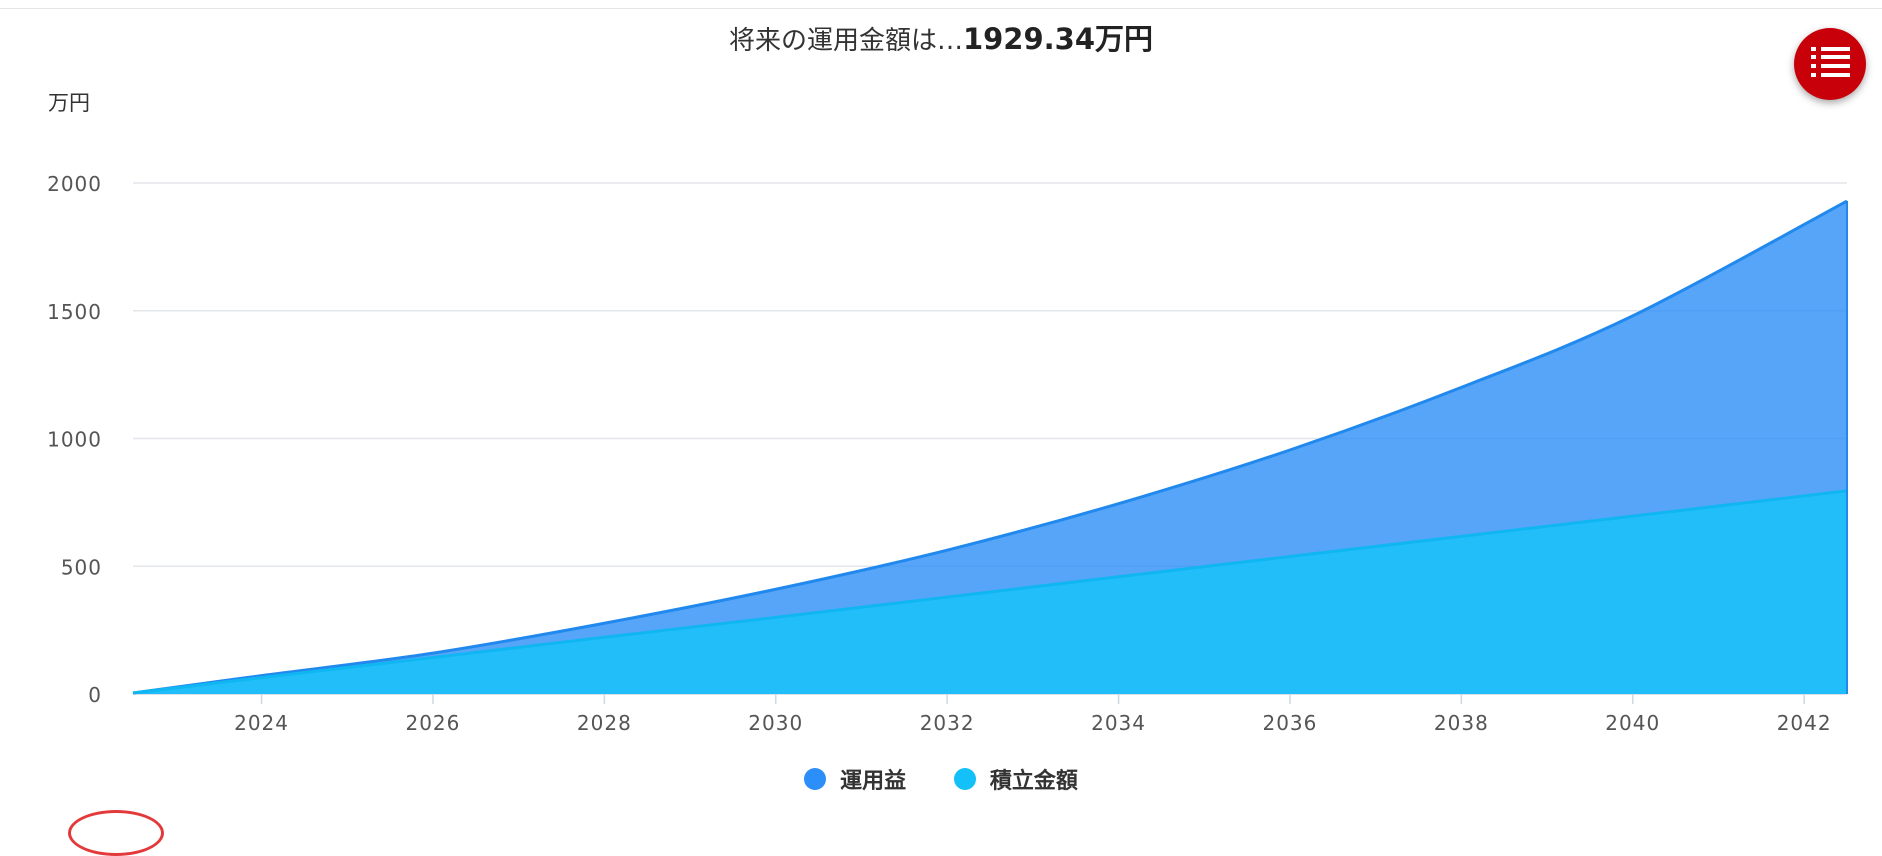  What do you see at coordinates (432, 723) in the screenshot?
I see `x-tick-label: 2026` at bounding box center [432, 723].